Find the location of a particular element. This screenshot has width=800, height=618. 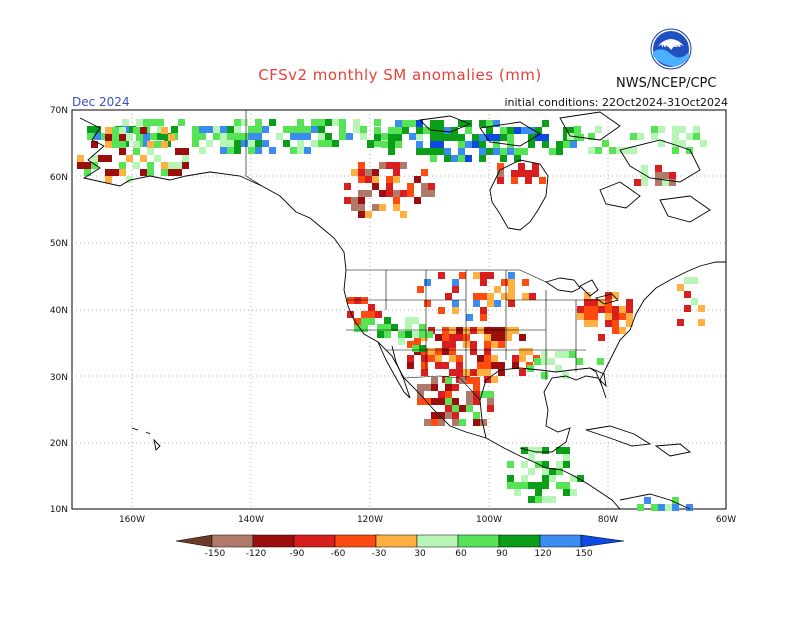

lon-label-160w: 160W is located at coordinates (132, 520).